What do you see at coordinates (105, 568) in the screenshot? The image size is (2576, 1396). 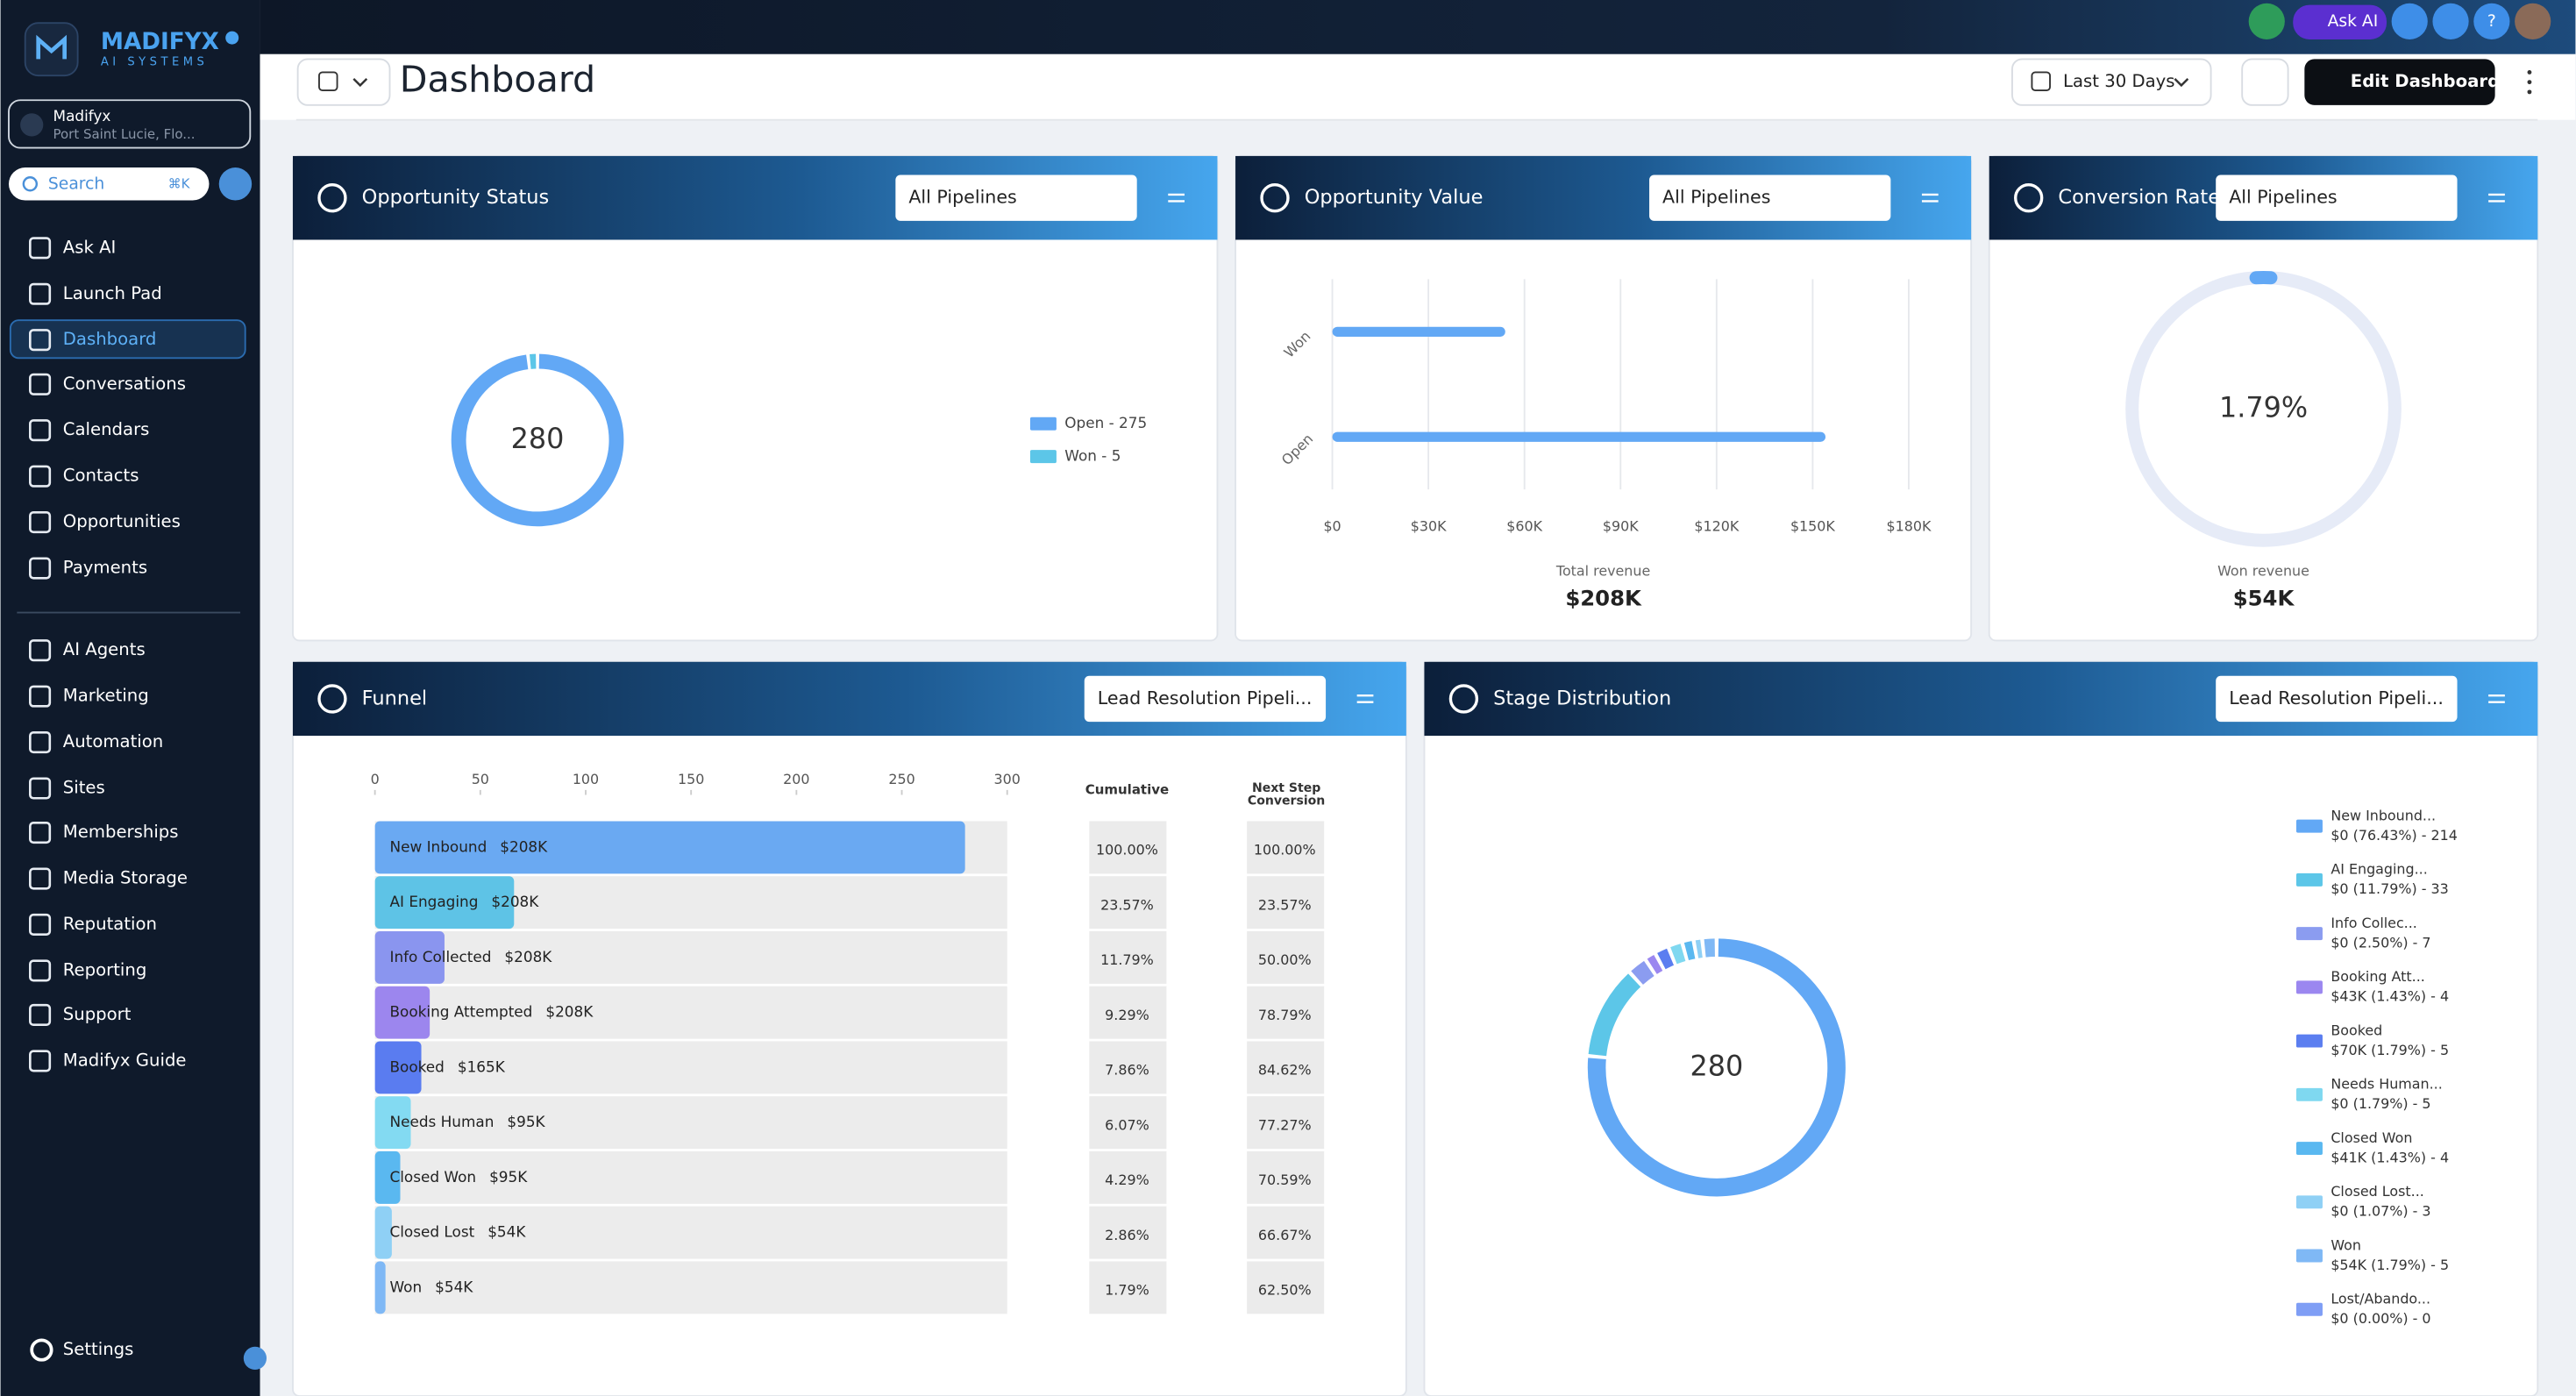 I see `nav-item: Payments` at bounding box center [105, 568].